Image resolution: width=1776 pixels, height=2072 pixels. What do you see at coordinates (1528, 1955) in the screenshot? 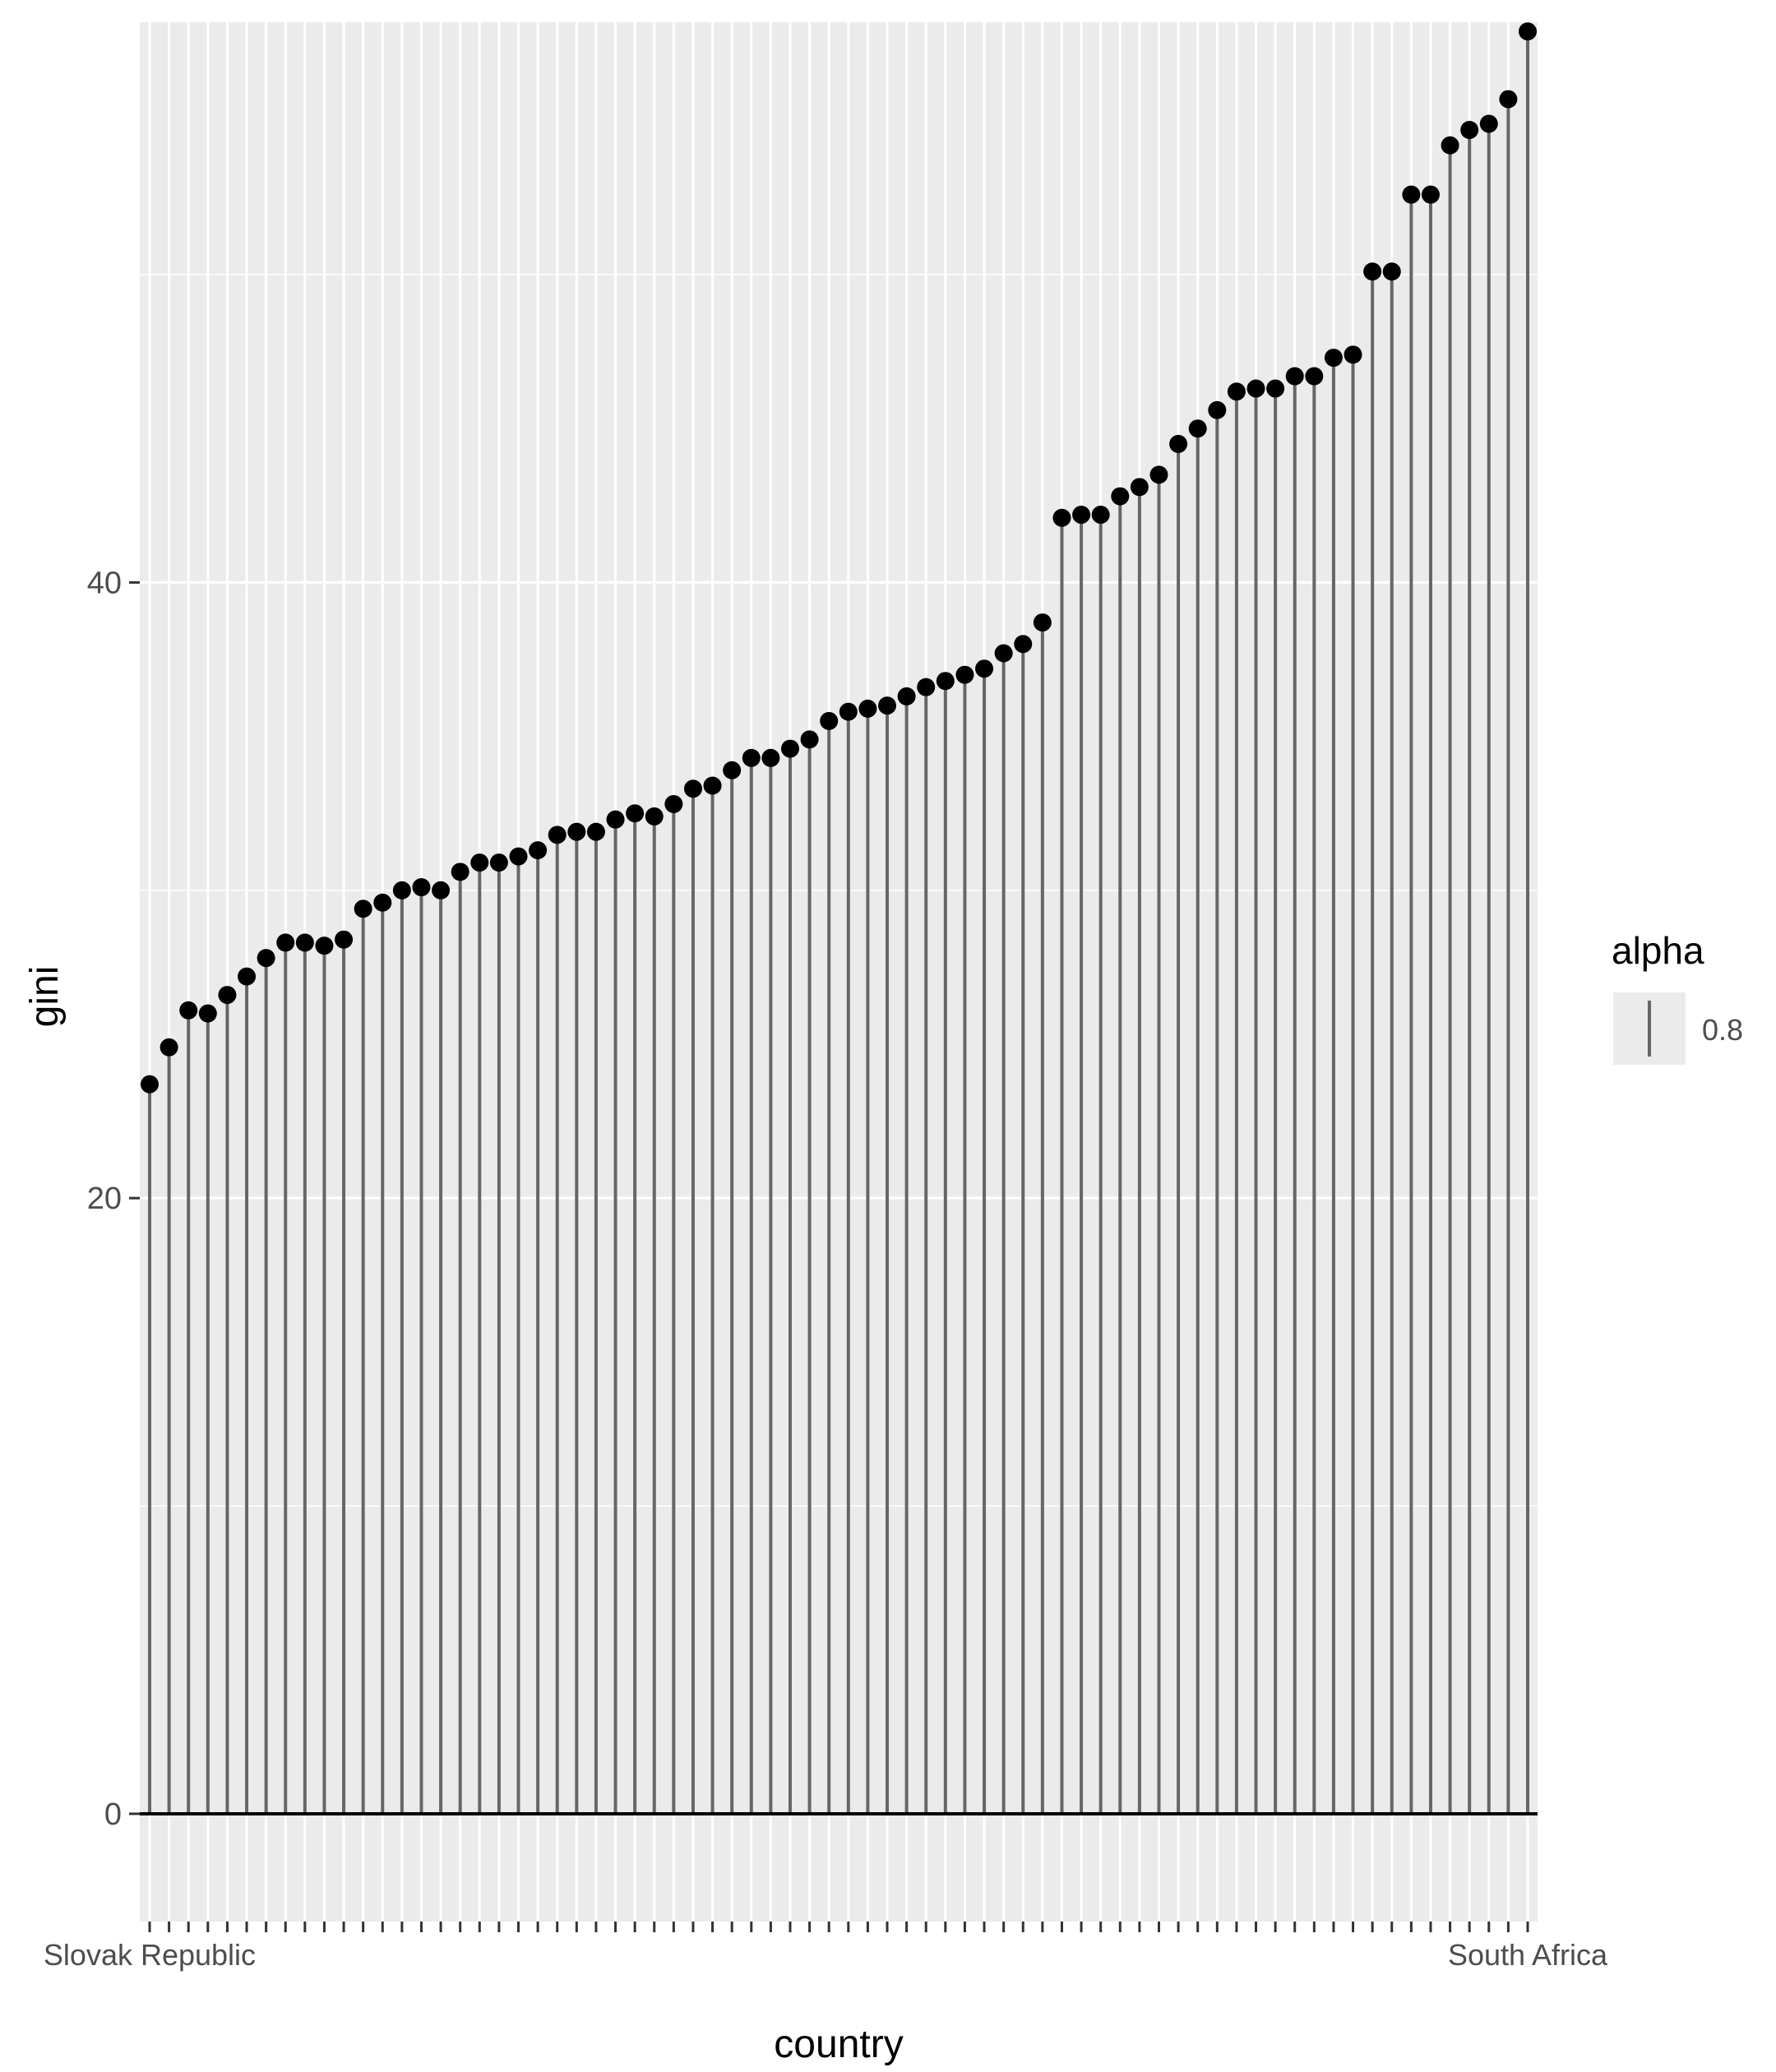
I see `x-tick-label-last: South Africa` at bounding box center [1528, 1955].